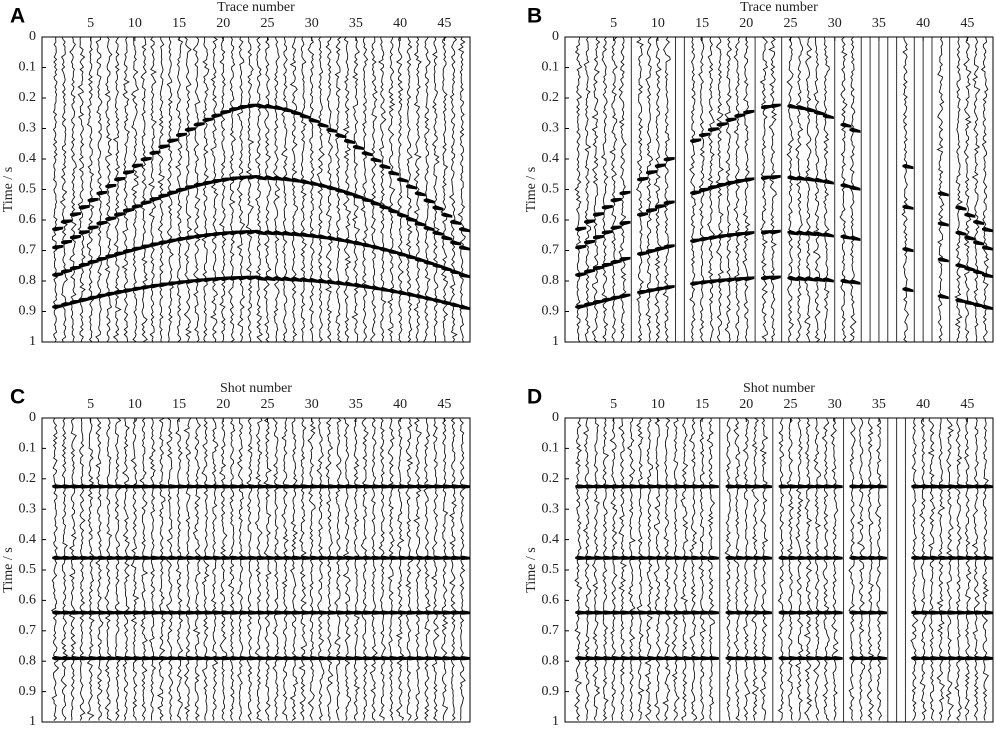 The width and height of the screenshot is (996, 731). What do you see at coordinates (28, 630) in the screenshot?
I see `y-tick-label: 0.7` at bounding box center [28, 630].